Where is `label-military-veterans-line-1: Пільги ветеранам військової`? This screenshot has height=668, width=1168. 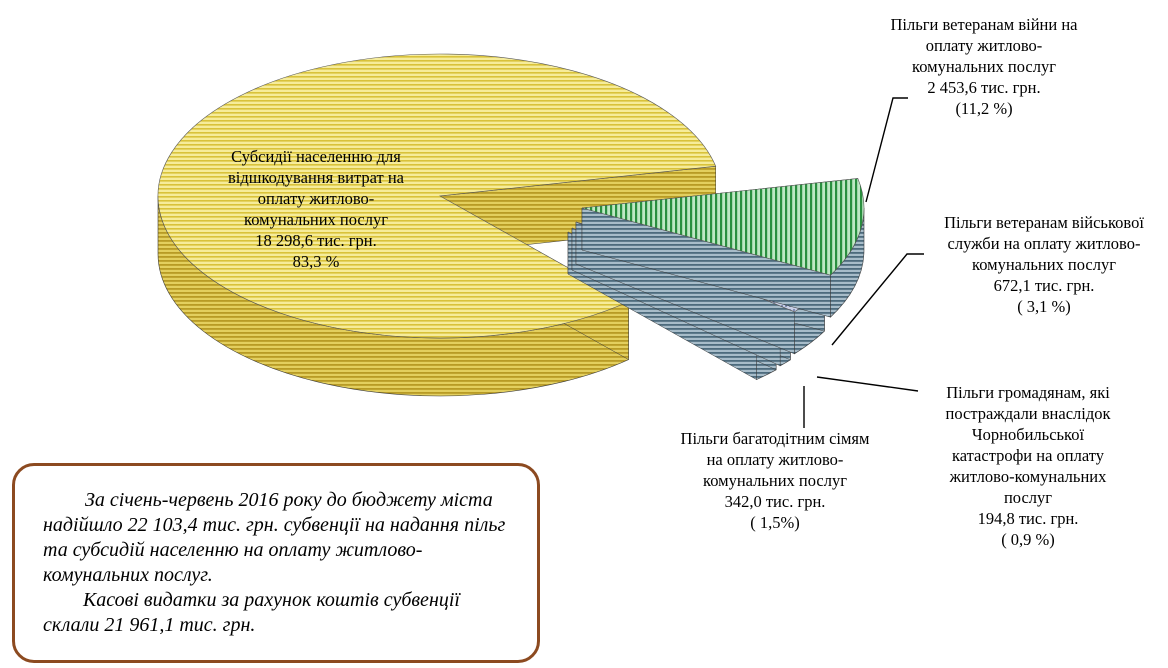
label-military-veterans-line-1: Пільги ветеранам військової is located at coordinates (1044, 222).